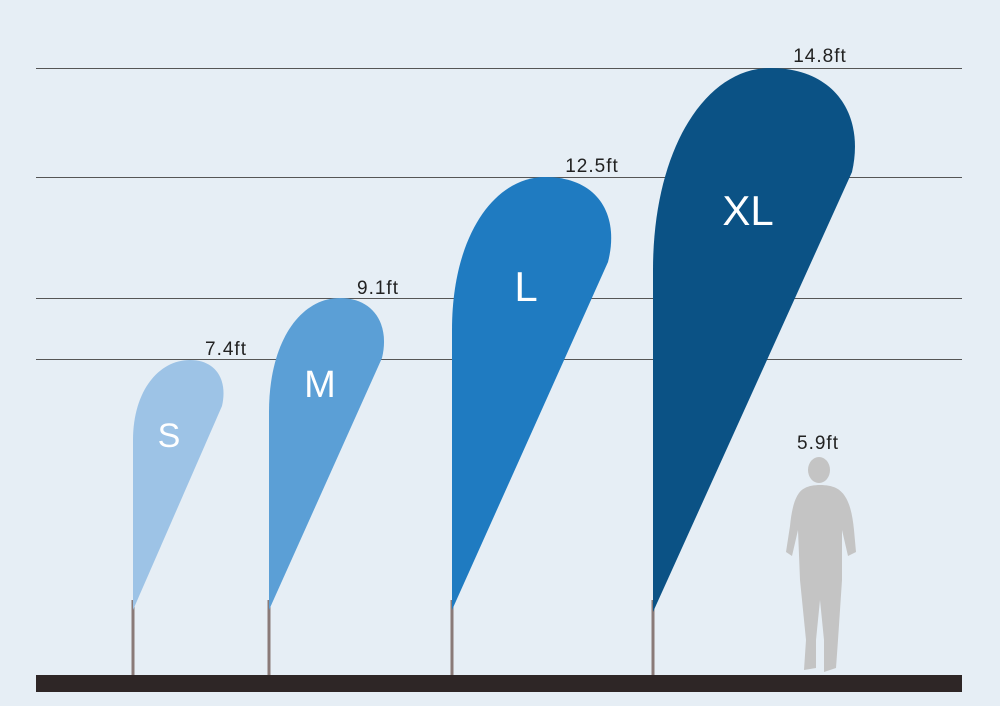  I want to click on flag-s, so click(178, 485).